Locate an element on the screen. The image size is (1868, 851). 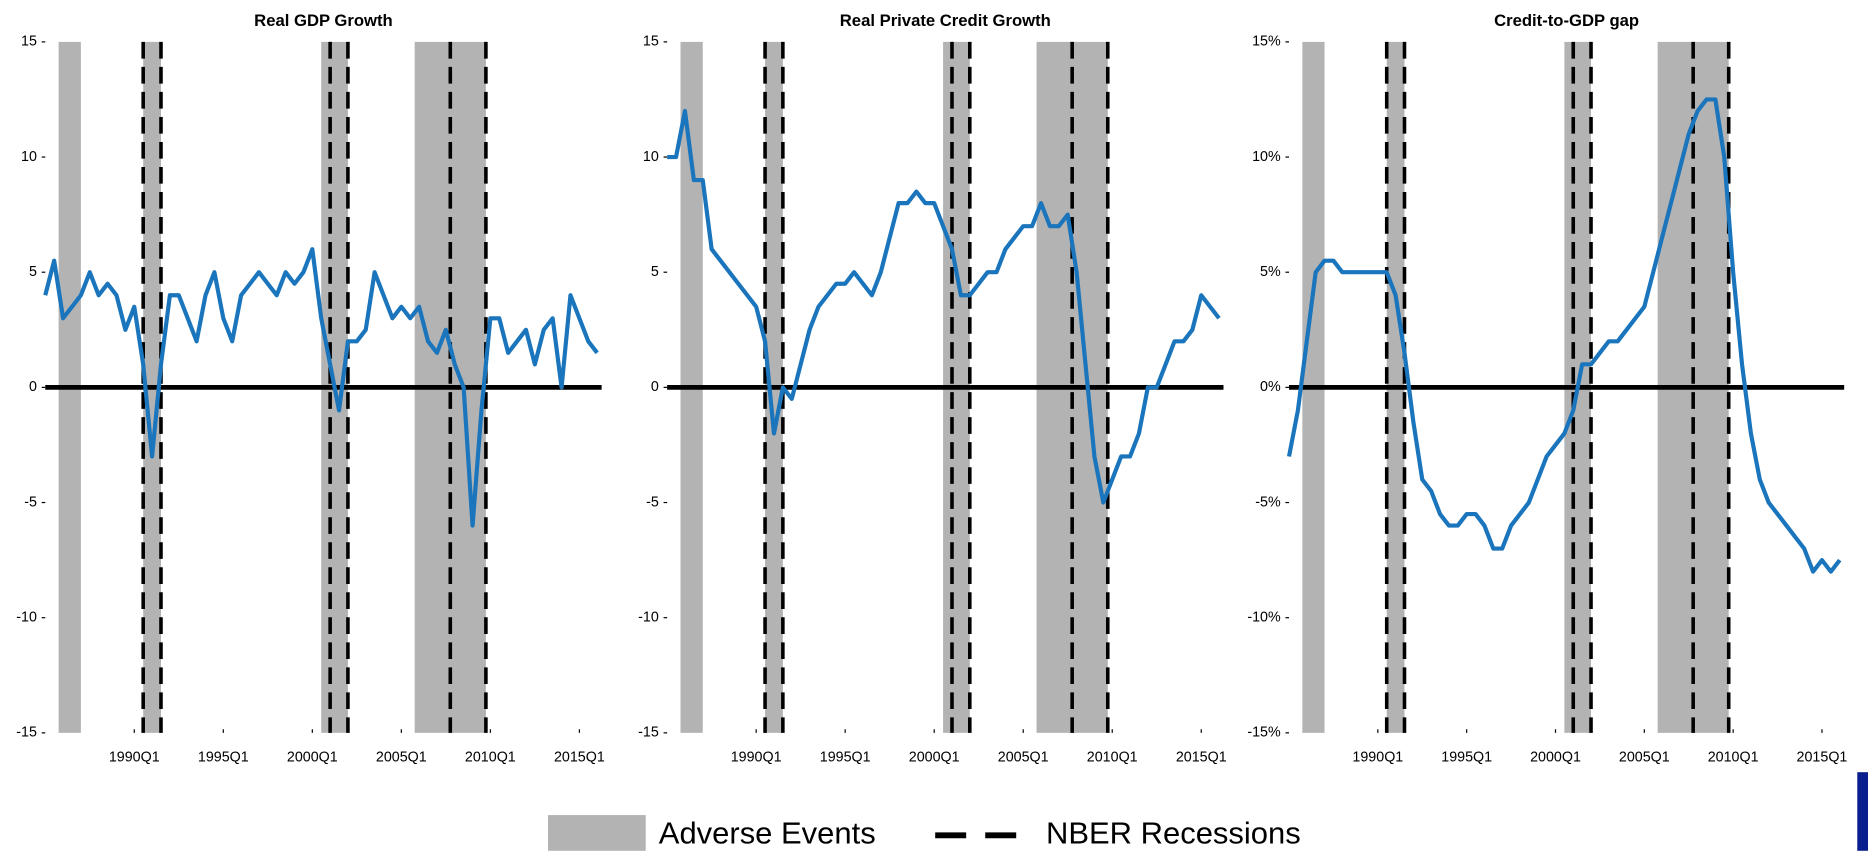
y-tick-label: -15% is located at coordinates (1264, 733).